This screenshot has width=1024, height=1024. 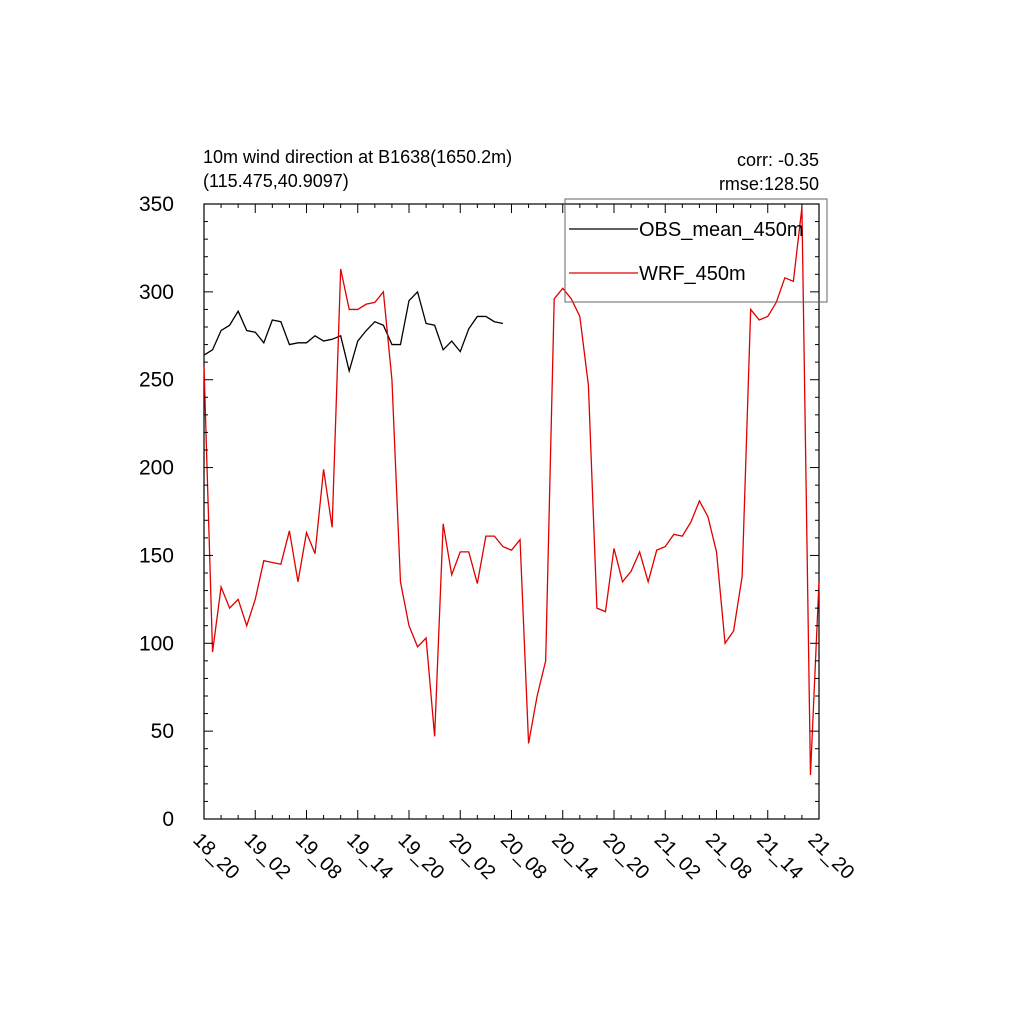 I want to click on x-tick-label: 20_14, so click(x=574, y=856).